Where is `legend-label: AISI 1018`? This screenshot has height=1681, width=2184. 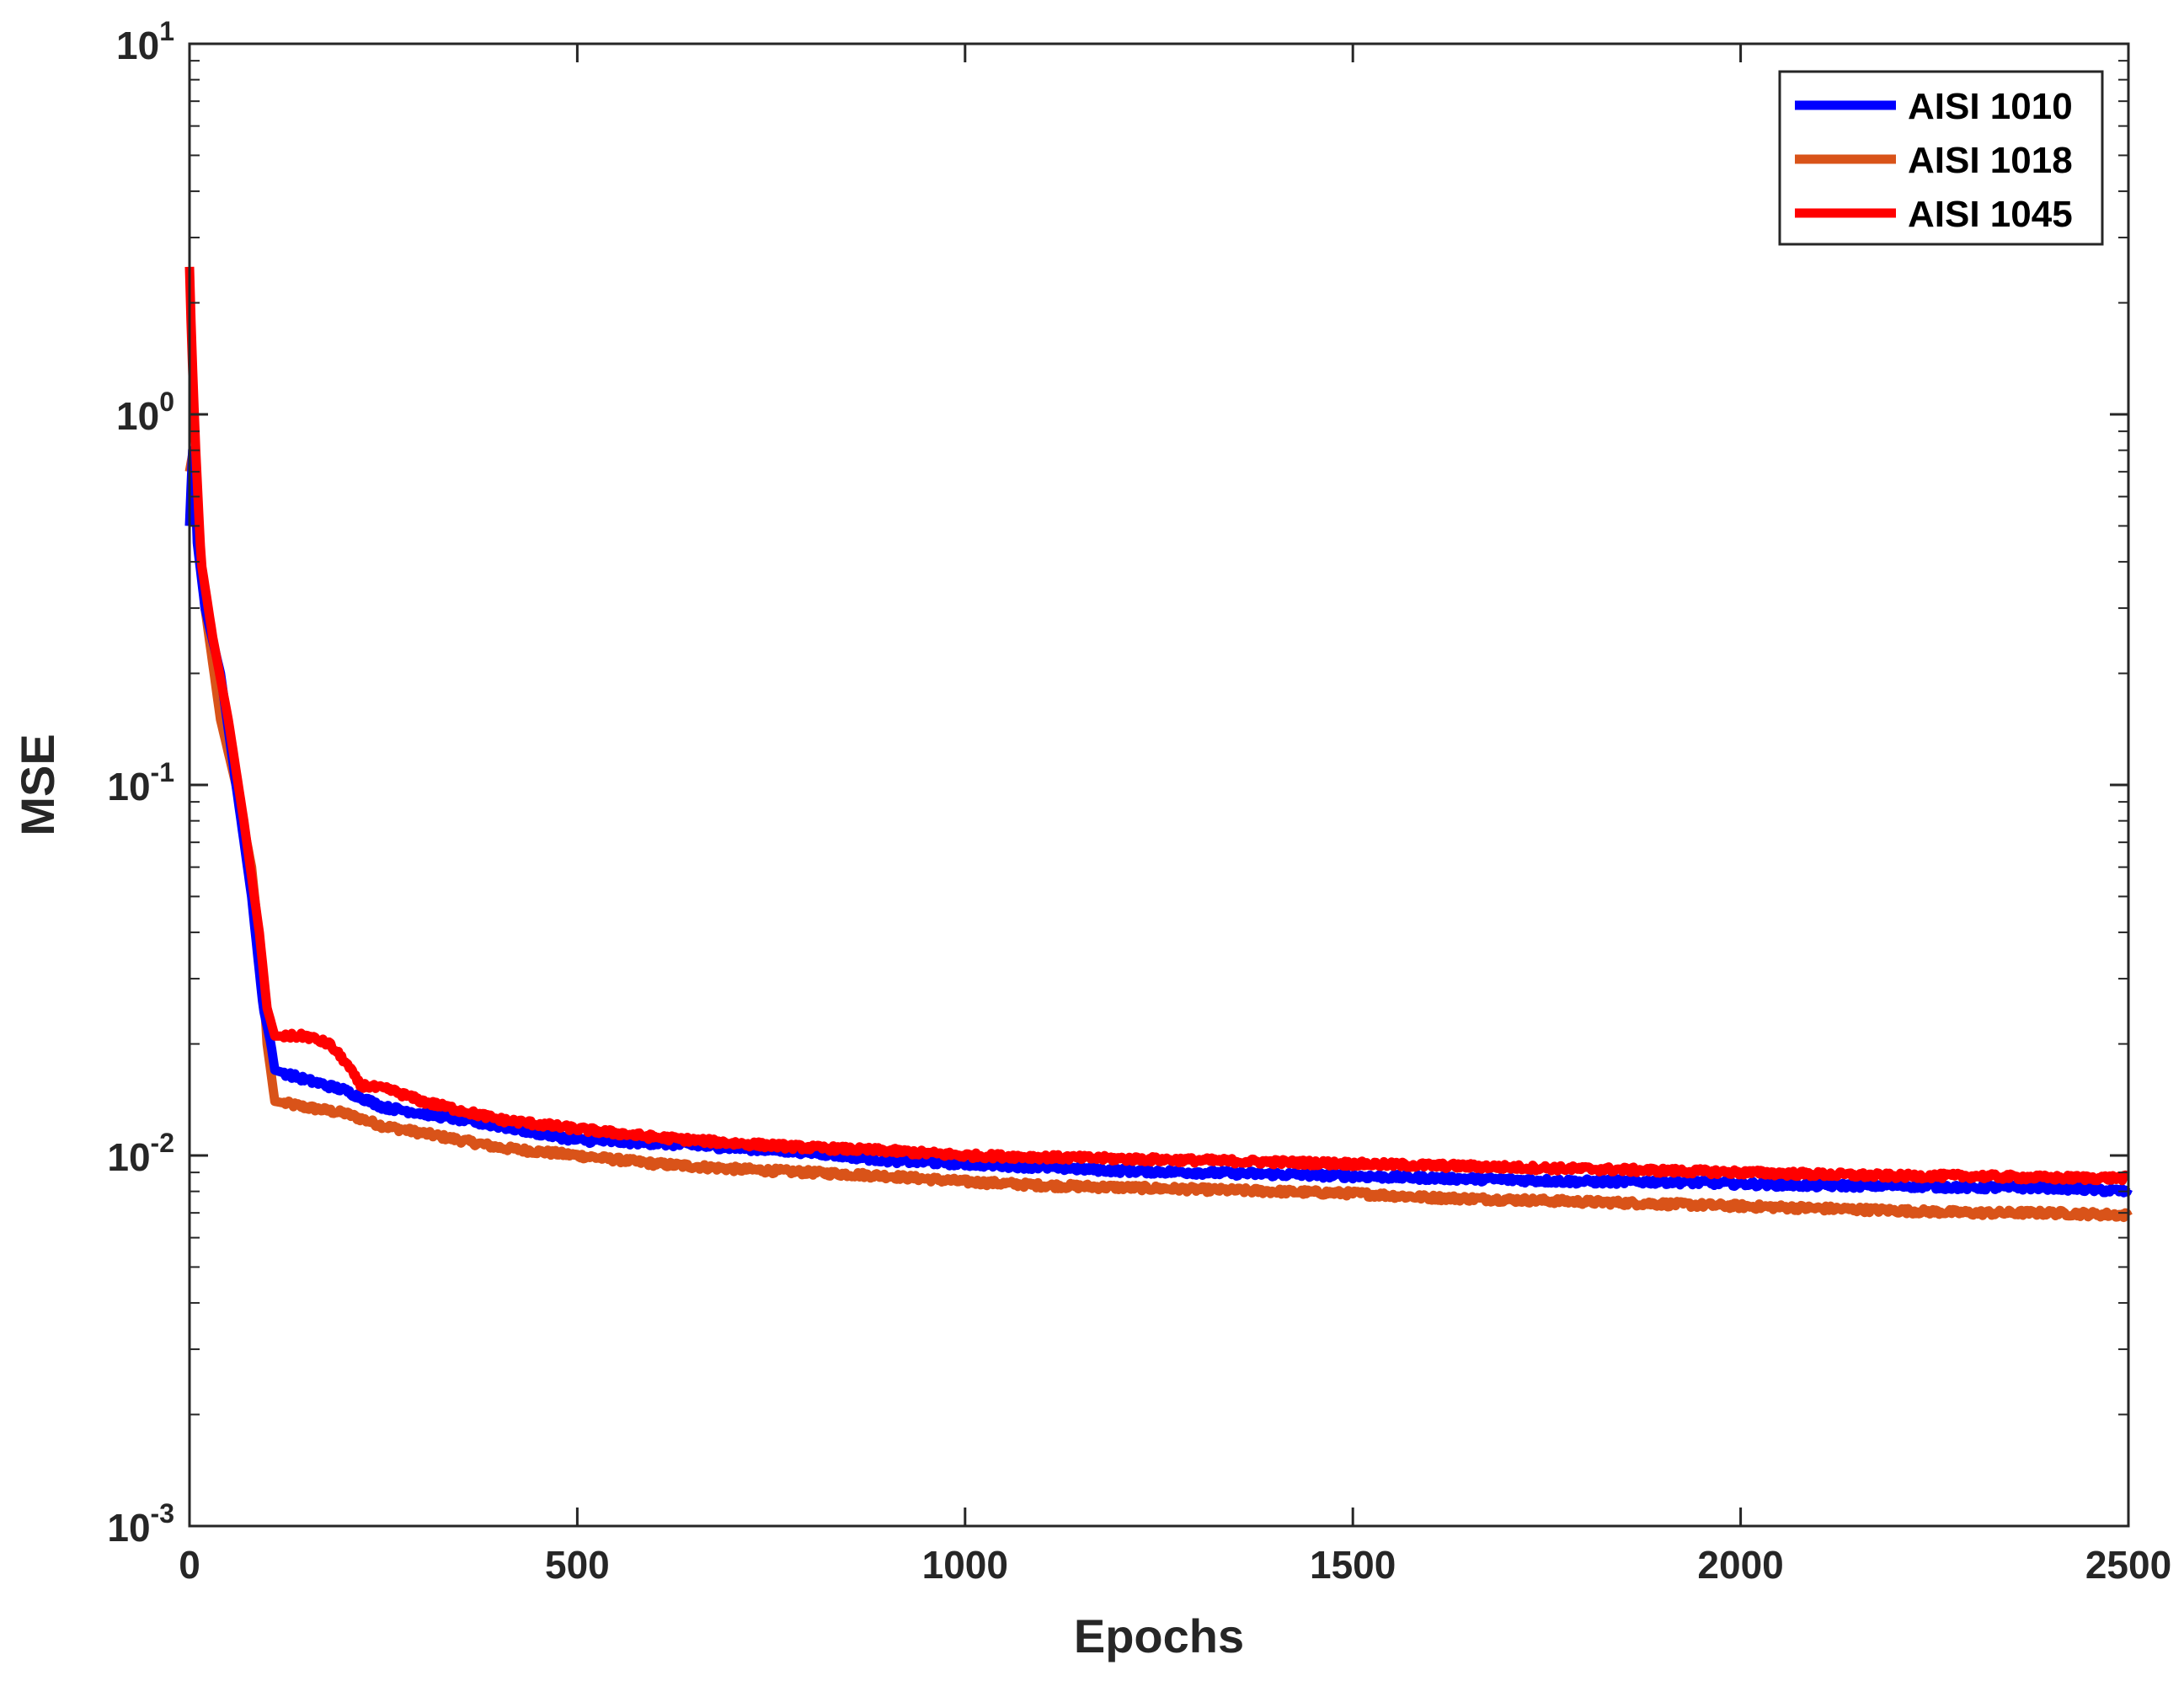 legend-label: AISI 1018 is located at coordinates (1990, 161).